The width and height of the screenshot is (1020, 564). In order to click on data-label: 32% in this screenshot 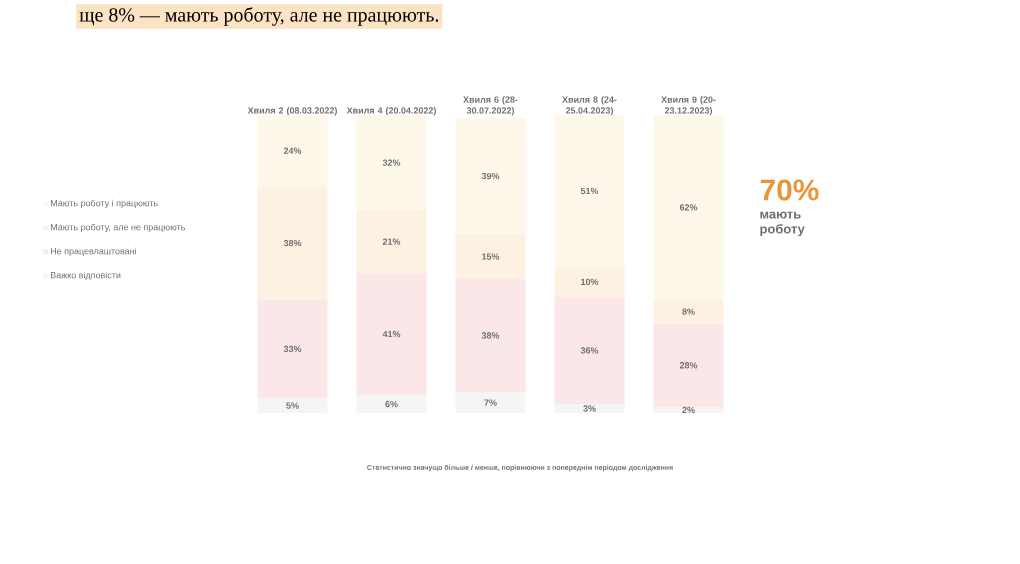, I will do `click(391, 162)`.